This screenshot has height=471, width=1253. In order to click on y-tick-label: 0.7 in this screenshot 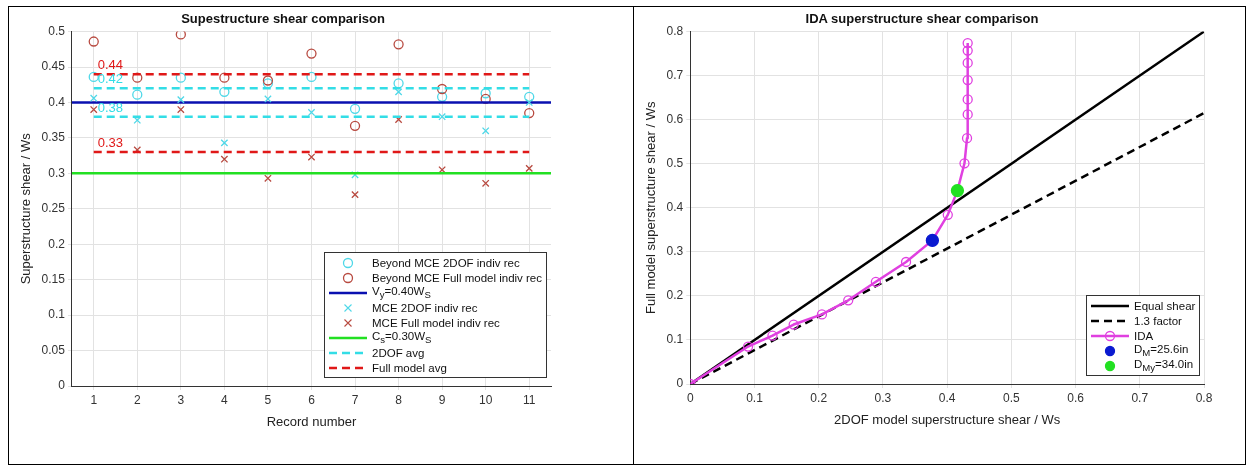, I will do `click(675, 74)`.